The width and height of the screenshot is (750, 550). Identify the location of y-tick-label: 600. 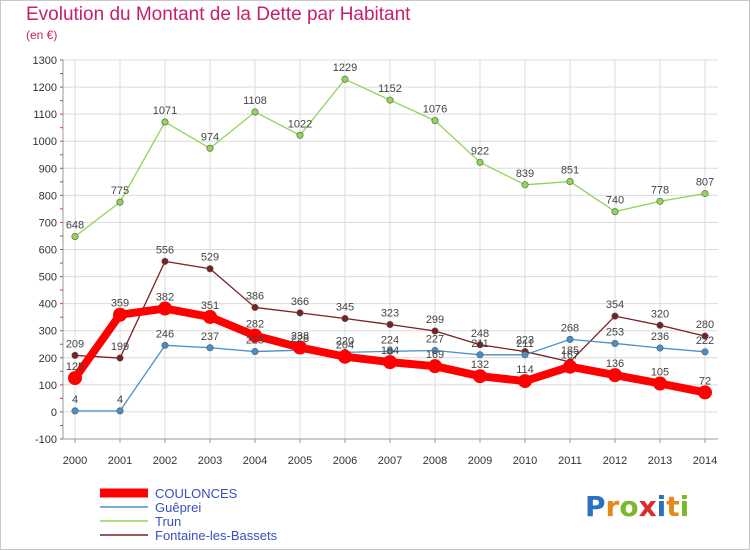
(48, 251).